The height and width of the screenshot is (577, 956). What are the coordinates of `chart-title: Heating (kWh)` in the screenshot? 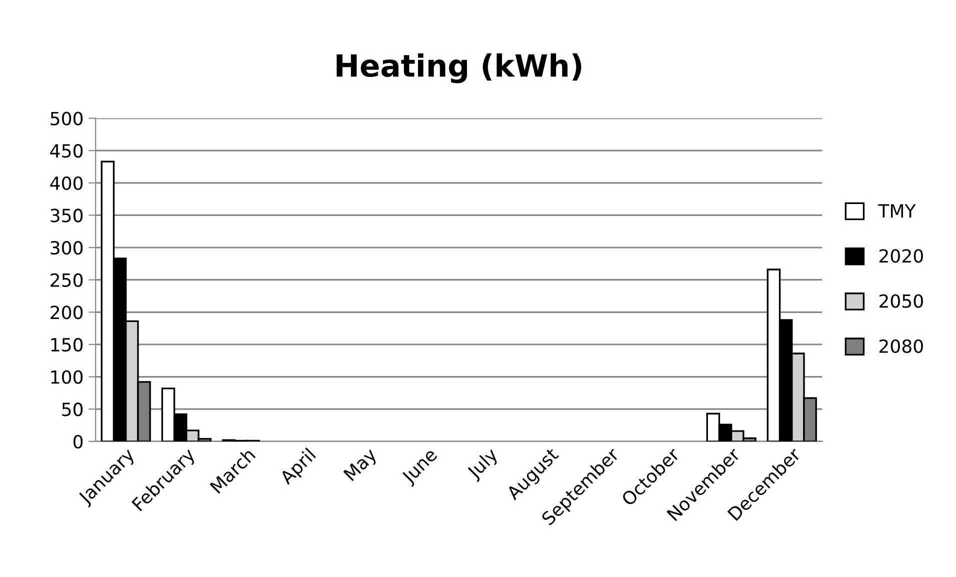 It's located at (459, 68).